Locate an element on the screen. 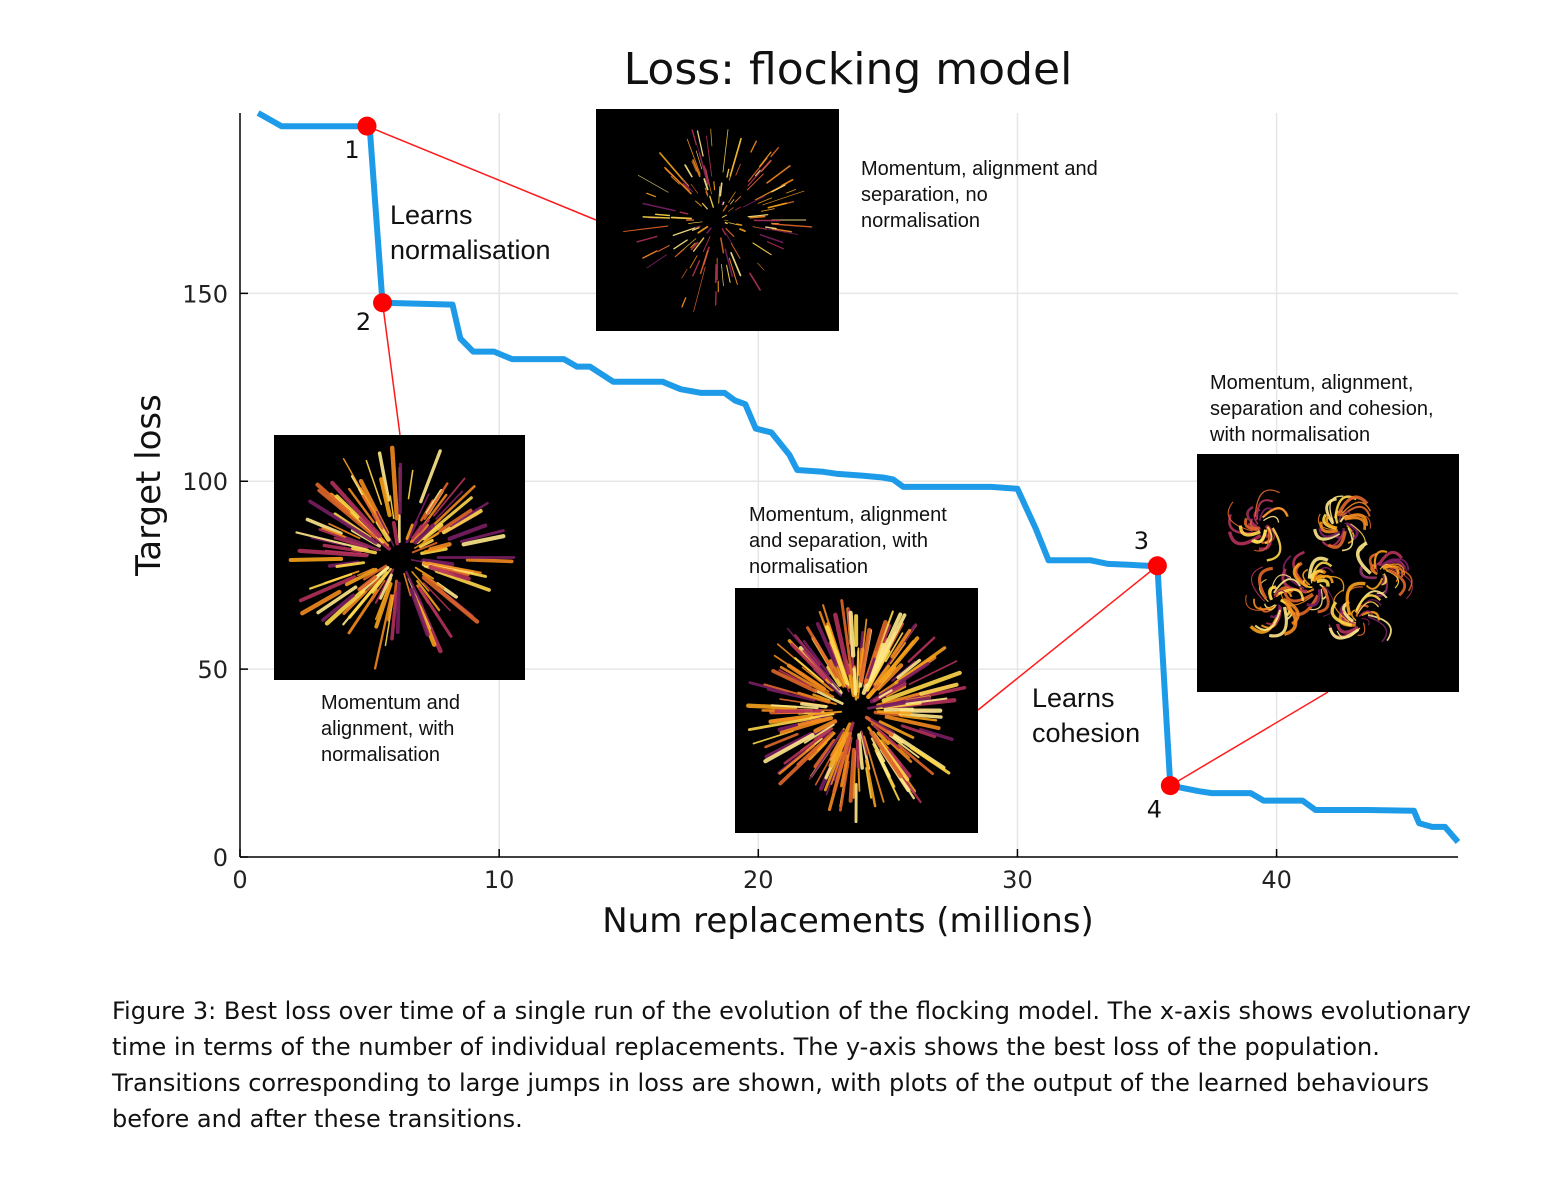 The image size is (1545, 1184). inset2-caption-2: alignment, with is located at coordinates (387, 729).